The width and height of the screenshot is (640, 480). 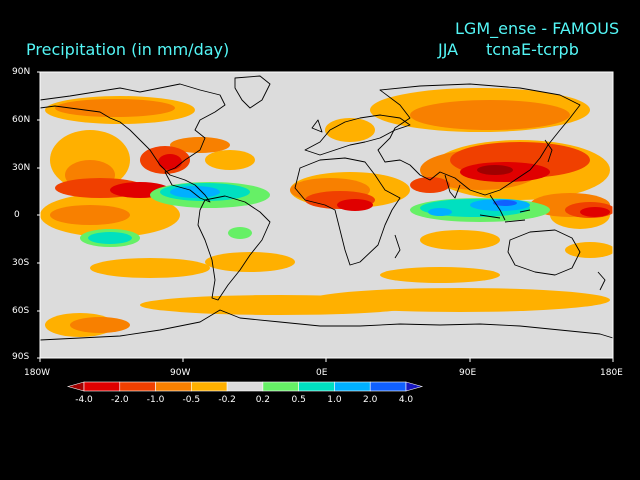 I want to click on colorbar-label: 0.5, so click(x=298, y=400).